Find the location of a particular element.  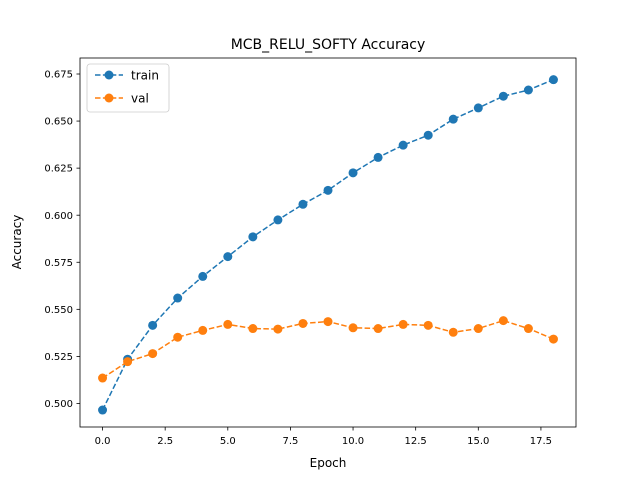

x-tick-label: 7.5 is located at coordinates (290, 441).